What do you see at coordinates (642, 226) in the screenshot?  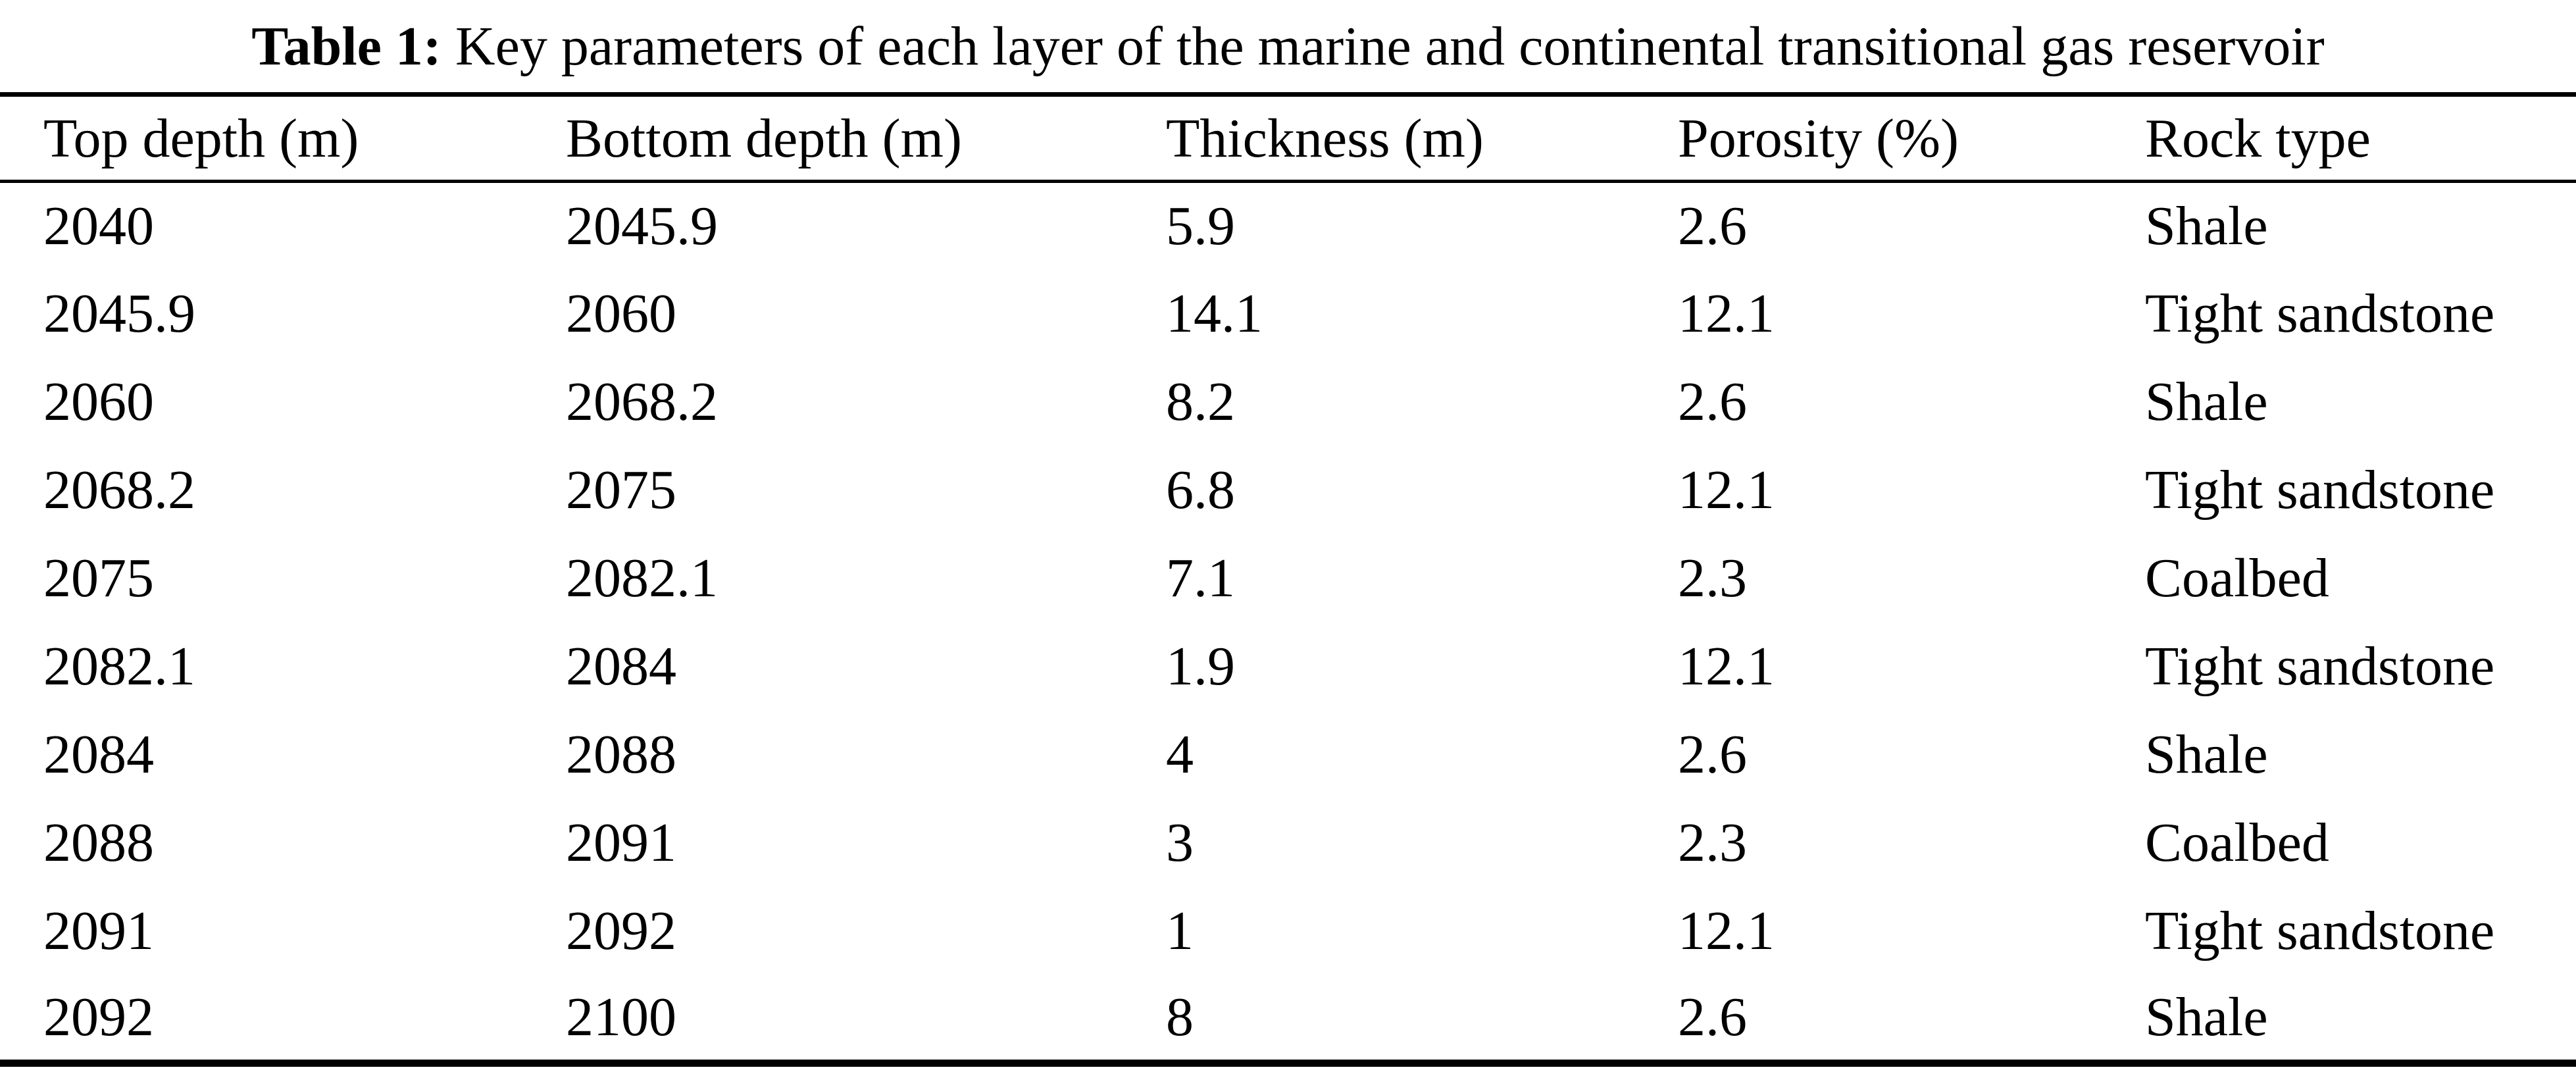 I see `cell-bottom-depth: 2045.9` at bounding box center [642, 226].